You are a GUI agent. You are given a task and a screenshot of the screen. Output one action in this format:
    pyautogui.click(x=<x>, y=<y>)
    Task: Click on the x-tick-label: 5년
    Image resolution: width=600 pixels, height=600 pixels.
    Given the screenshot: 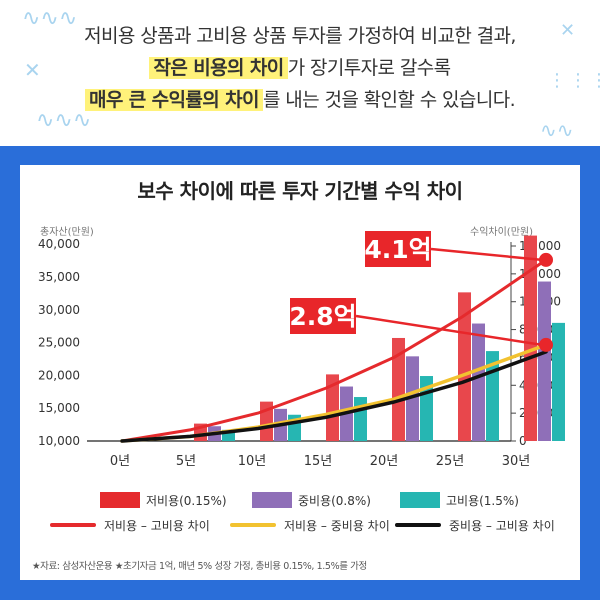 What is the action you would take?
    pyautogui.click(x=186, y=461)
    